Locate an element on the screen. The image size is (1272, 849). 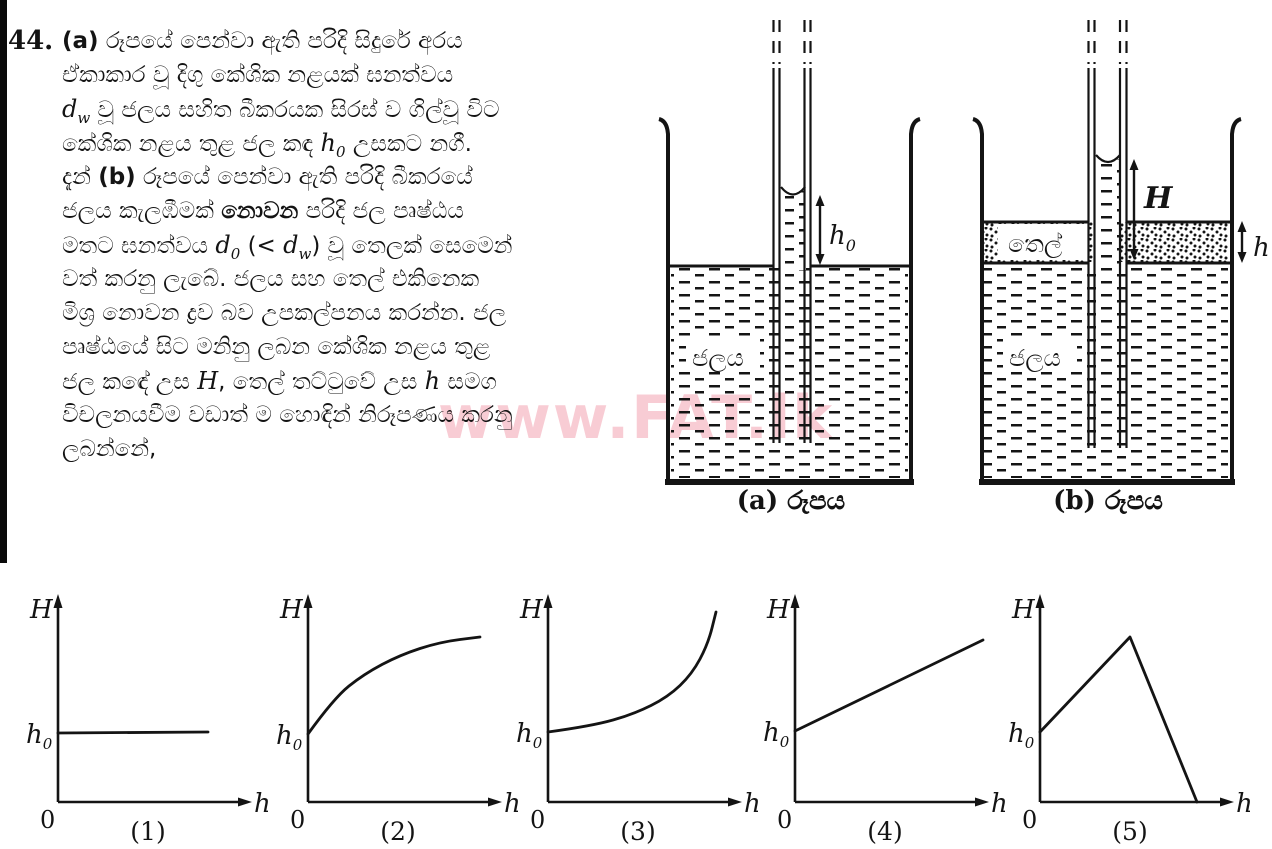
text-segment: ලබන්නේ, is located at coordinates (109, 449).